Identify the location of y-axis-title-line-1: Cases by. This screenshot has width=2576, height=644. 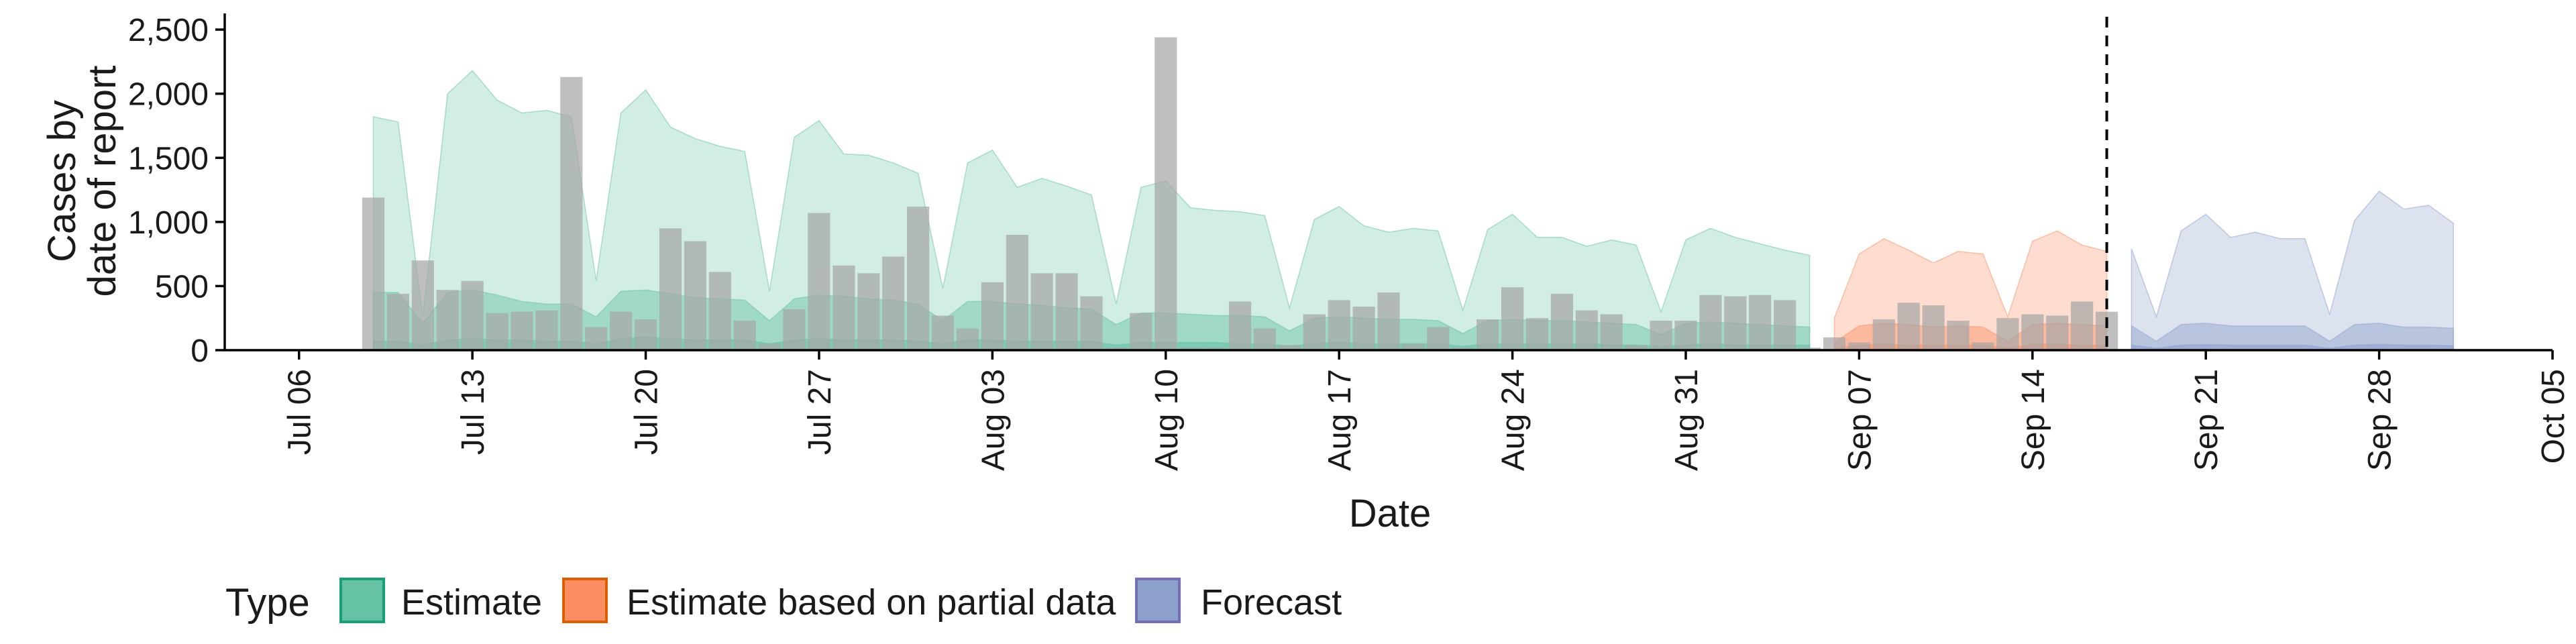
(62, 181).